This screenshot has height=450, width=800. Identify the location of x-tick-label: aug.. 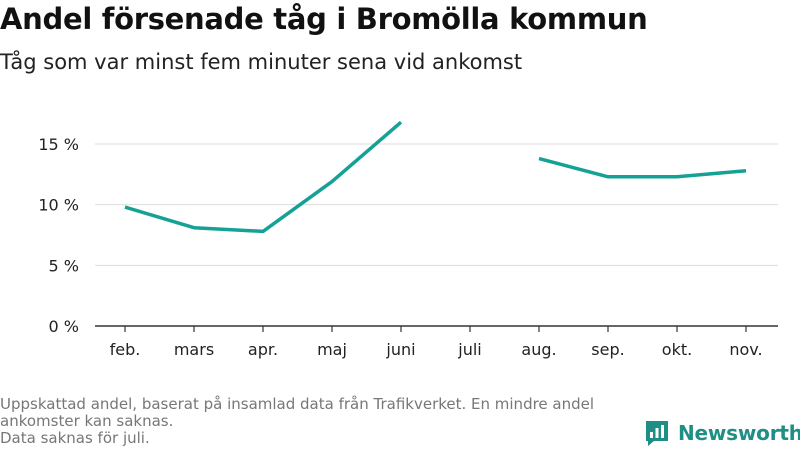
(538, 349).